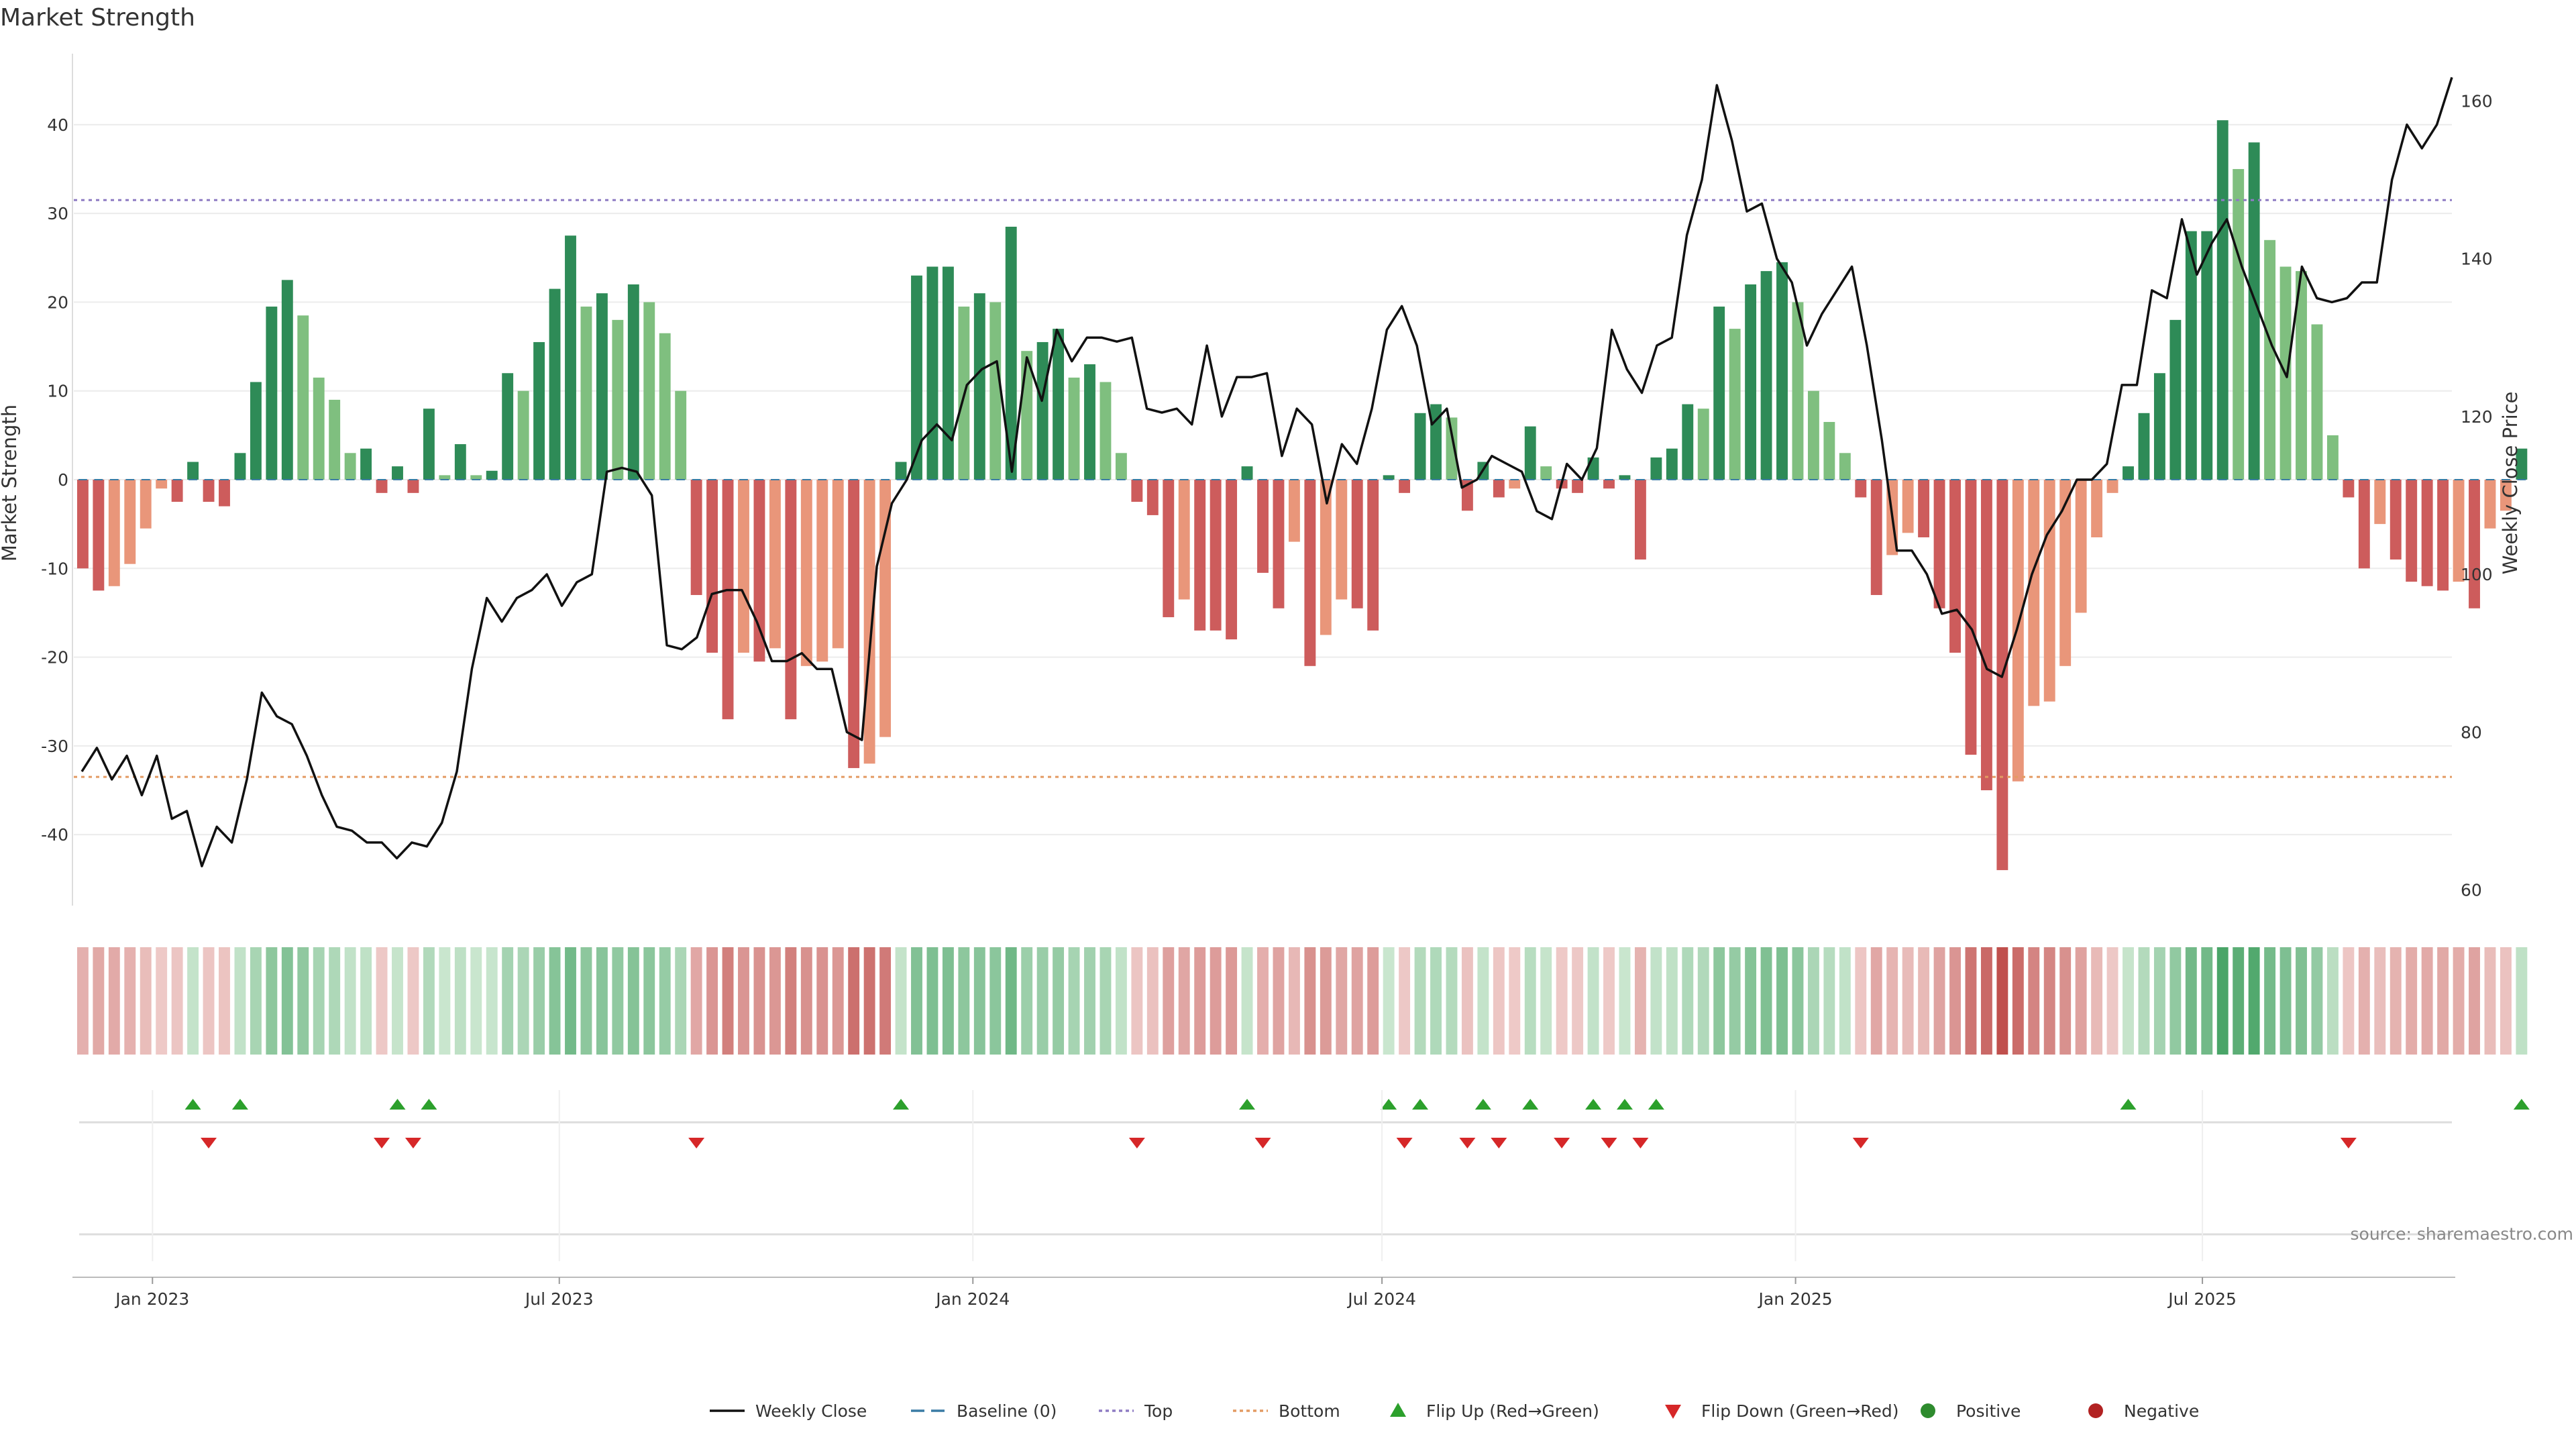 The width and height of the screenshot is (2576, 1449). I want to click on chart-title: Market Strength, so click(97, 18).